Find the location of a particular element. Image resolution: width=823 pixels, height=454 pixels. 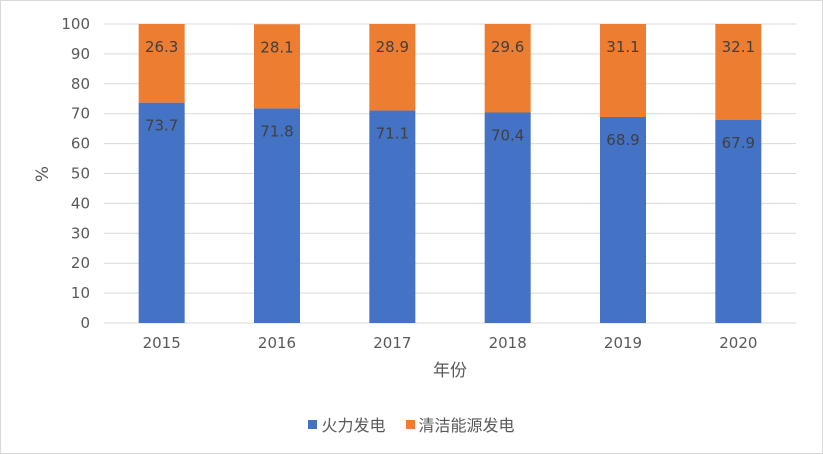

bar-thermal-2018 is located at coordinates (507, 217).